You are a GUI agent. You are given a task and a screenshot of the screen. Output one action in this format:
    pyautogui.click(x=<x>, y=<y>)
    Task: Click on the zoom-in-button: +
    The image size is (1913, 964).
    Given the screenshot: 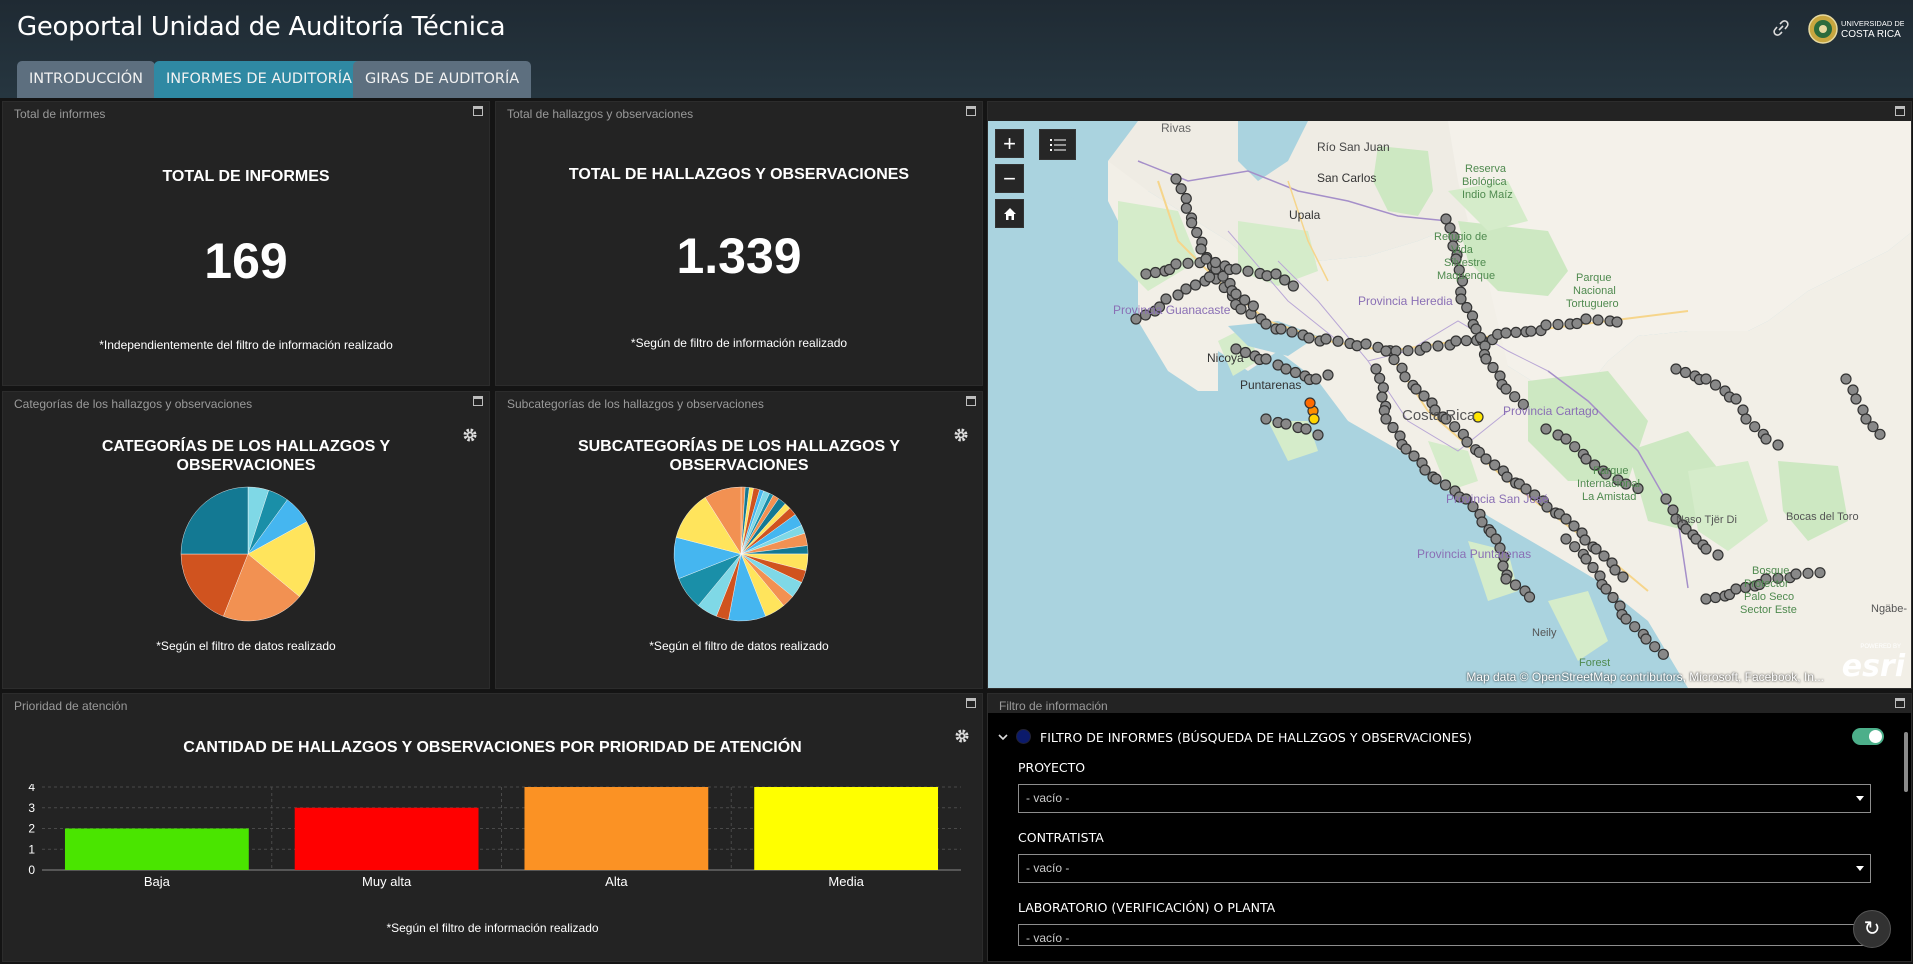 What is the action you would take?
    pyautogui.click(x=1009, y=143)
    